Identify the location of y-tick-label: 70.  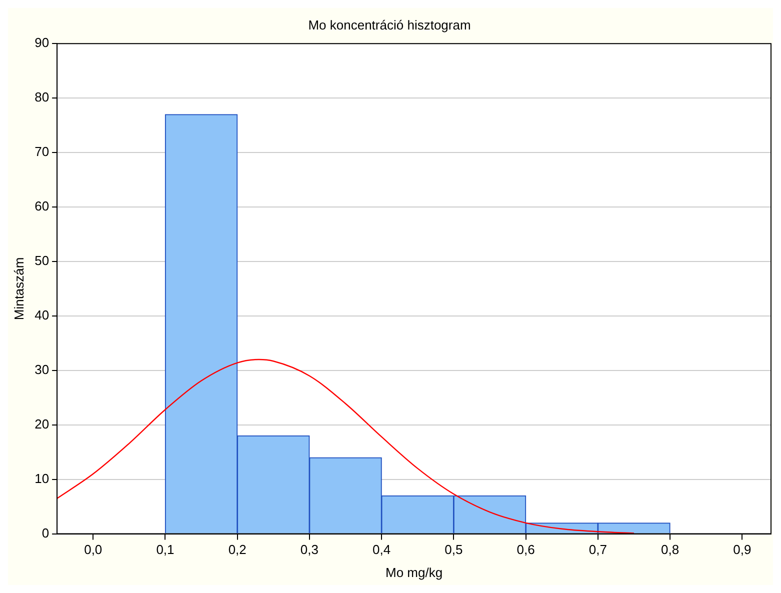
(42, 152).